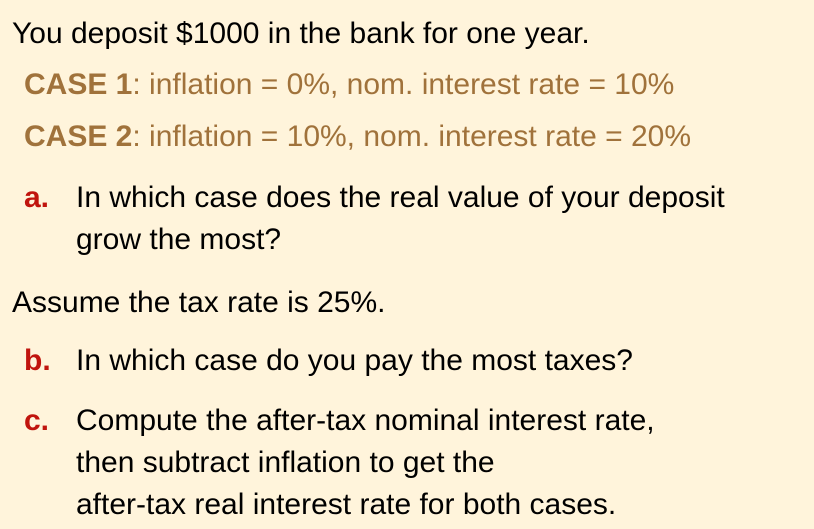 The image size is (814, 529). What do you see at coordinates (37, 360) in the screenshot?
I see `question-b-letter: b.` at bounding box center [37, 360].